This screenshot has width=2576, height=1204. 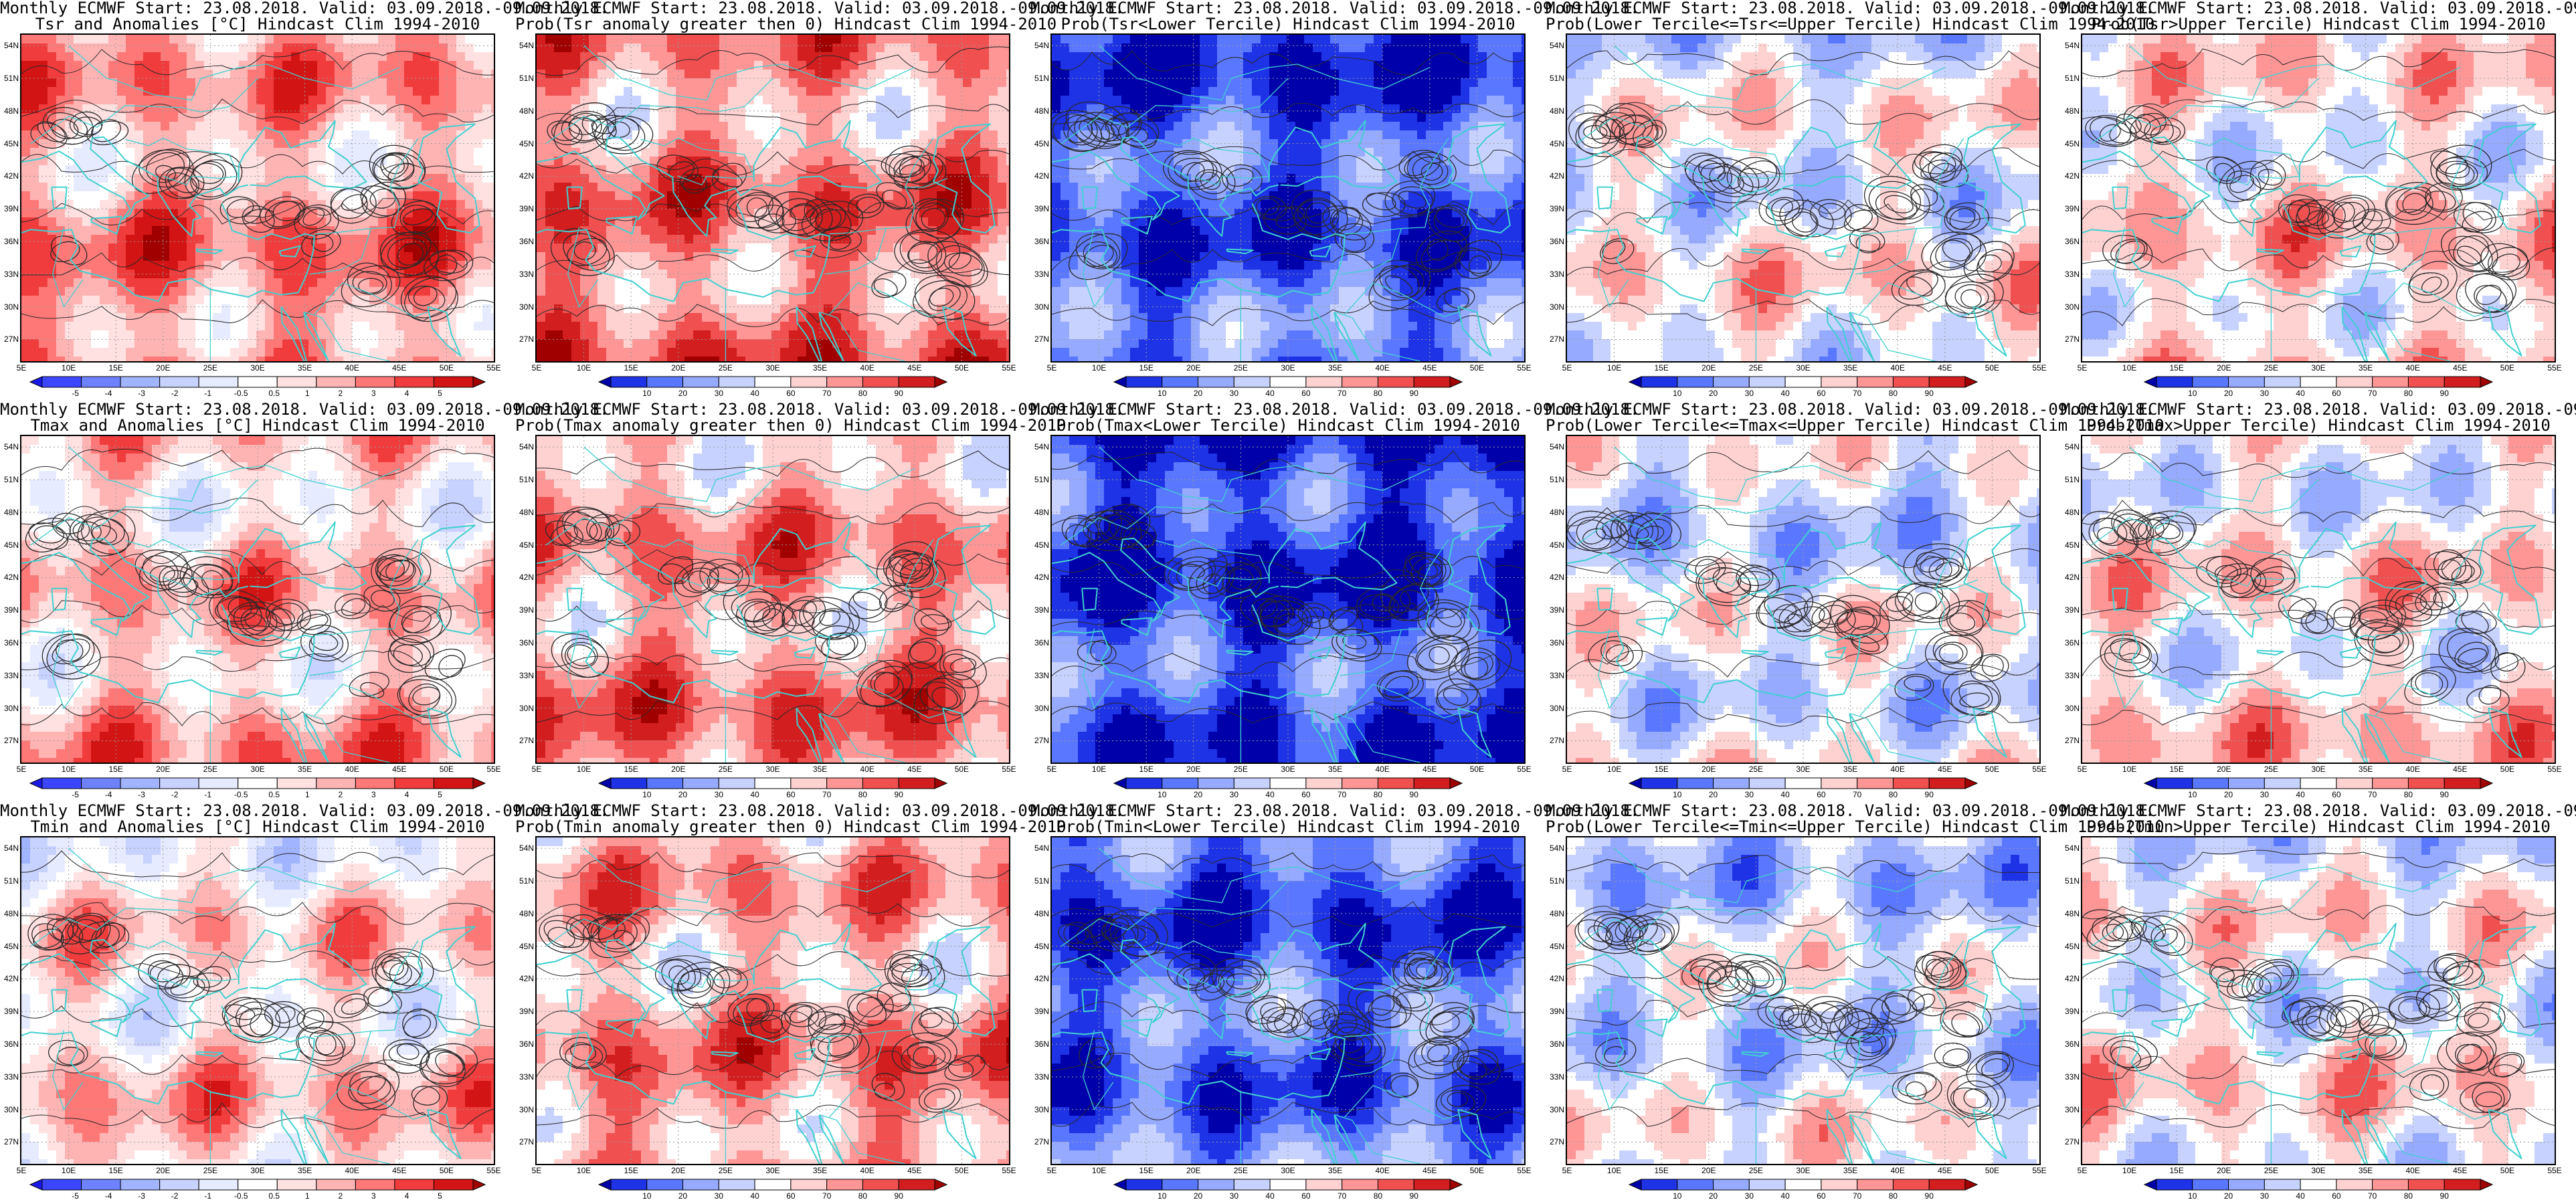 What do you see at coordinates (1893, 393) in the screenshot?
I see `colorbar-label: 80` at bounding box center [1893, 393].